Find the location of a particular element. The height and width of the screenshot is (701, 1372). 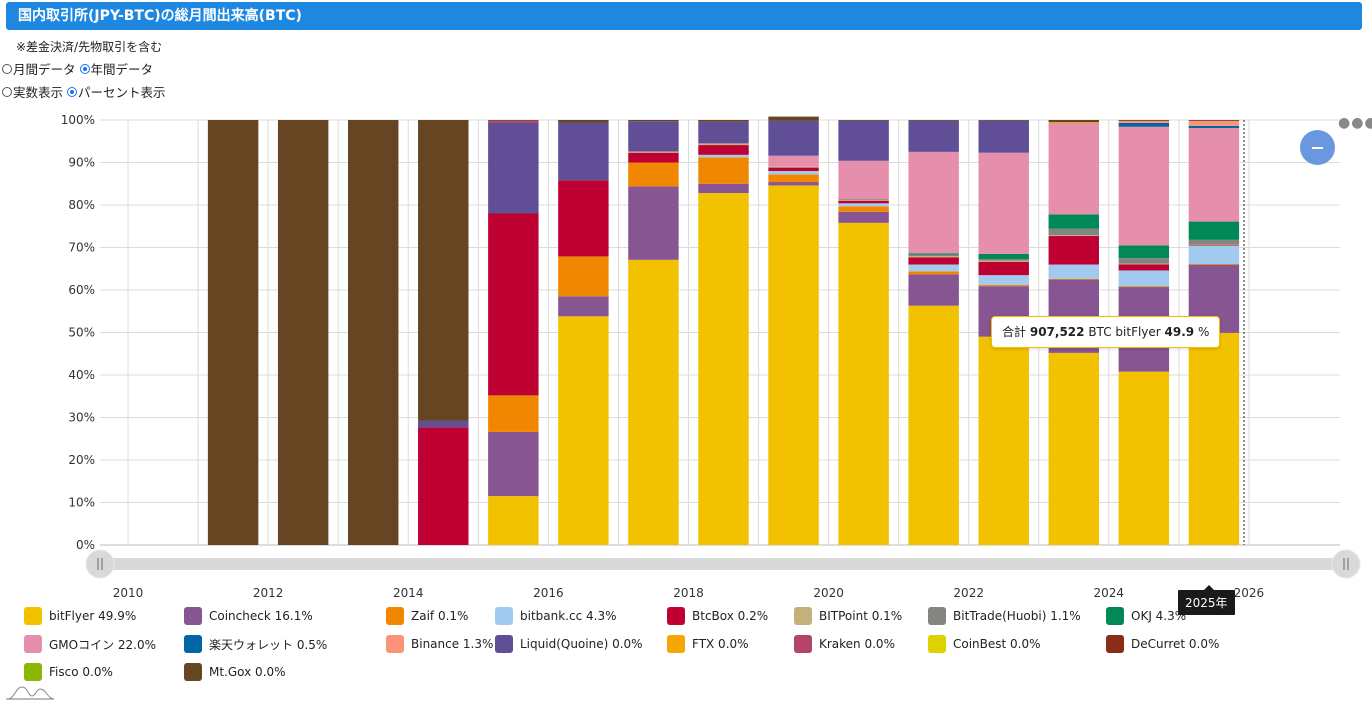

x-tick-label: 2020 is located at coordinates (828, 593).